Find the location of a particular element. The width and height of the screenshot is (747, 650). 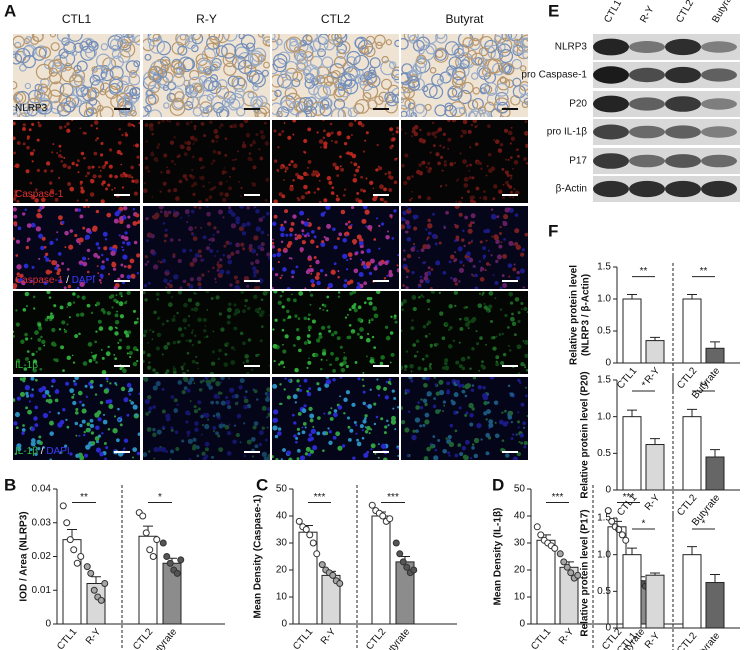

x-tick-label: CTL1 is located at coordinates (627, 378).